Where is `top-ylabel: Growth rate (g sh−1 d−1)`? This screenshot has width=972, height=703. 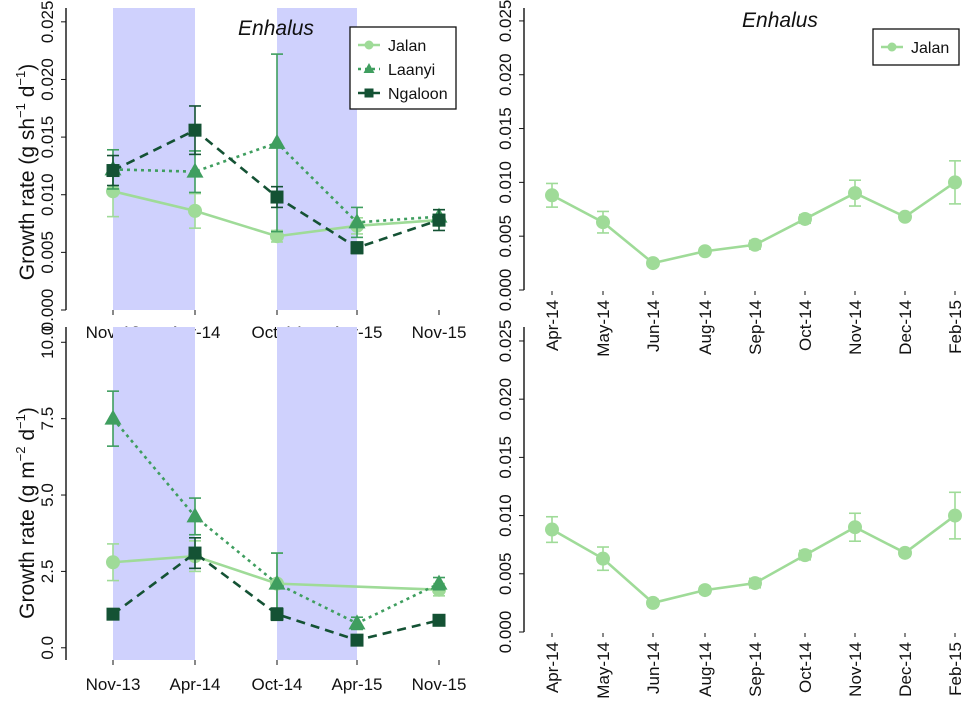
top-ylabel: Growth rate (g sh−1 d−1) is located at coordinates (26, 172).